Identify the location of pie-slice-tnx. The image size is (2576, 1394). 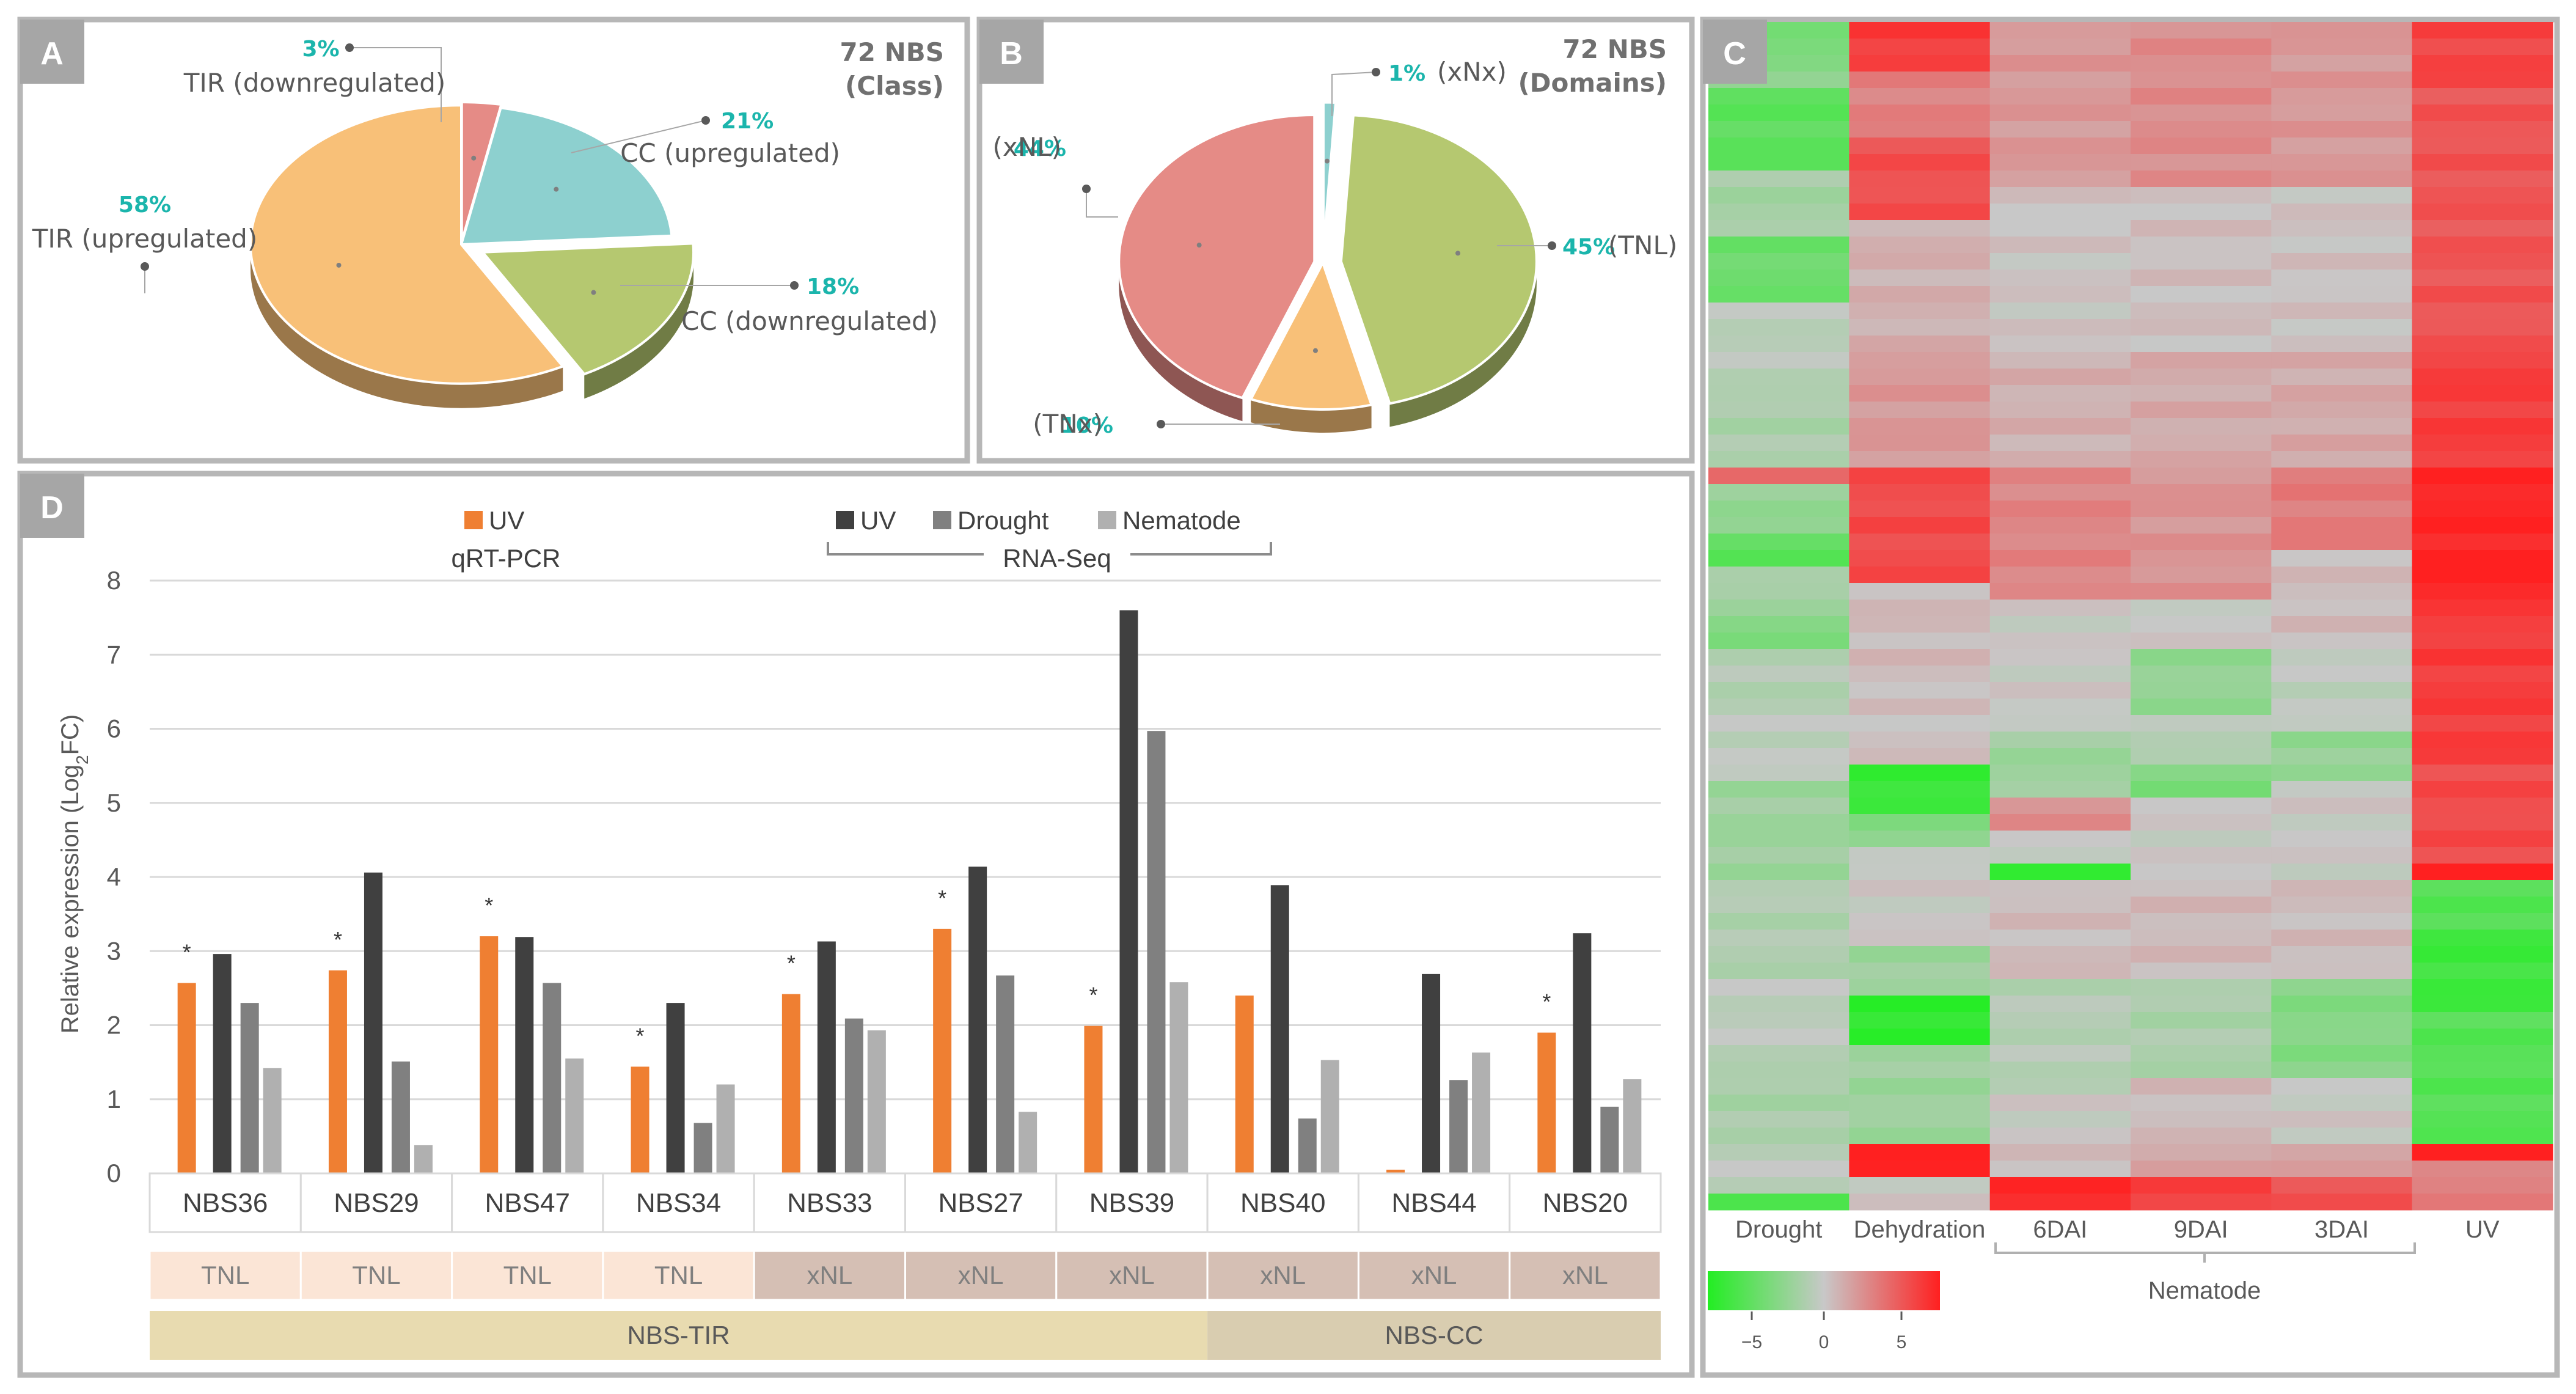
(1311, 335).